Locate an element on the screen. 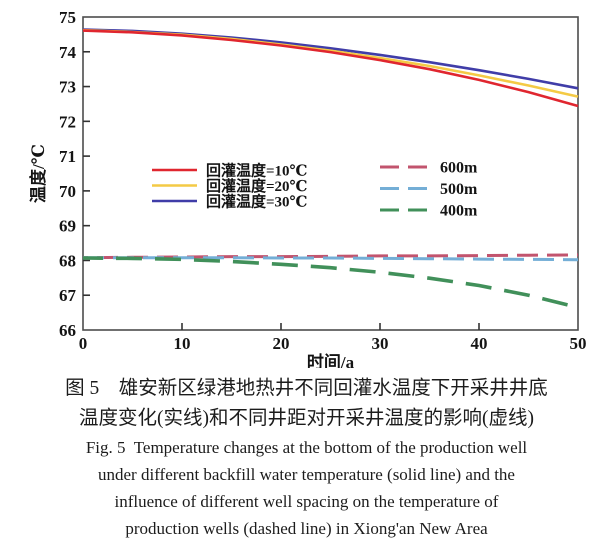 This screenshot has width=613, height=556. y-tick-label: 68 is located at coordinates (67, 260).